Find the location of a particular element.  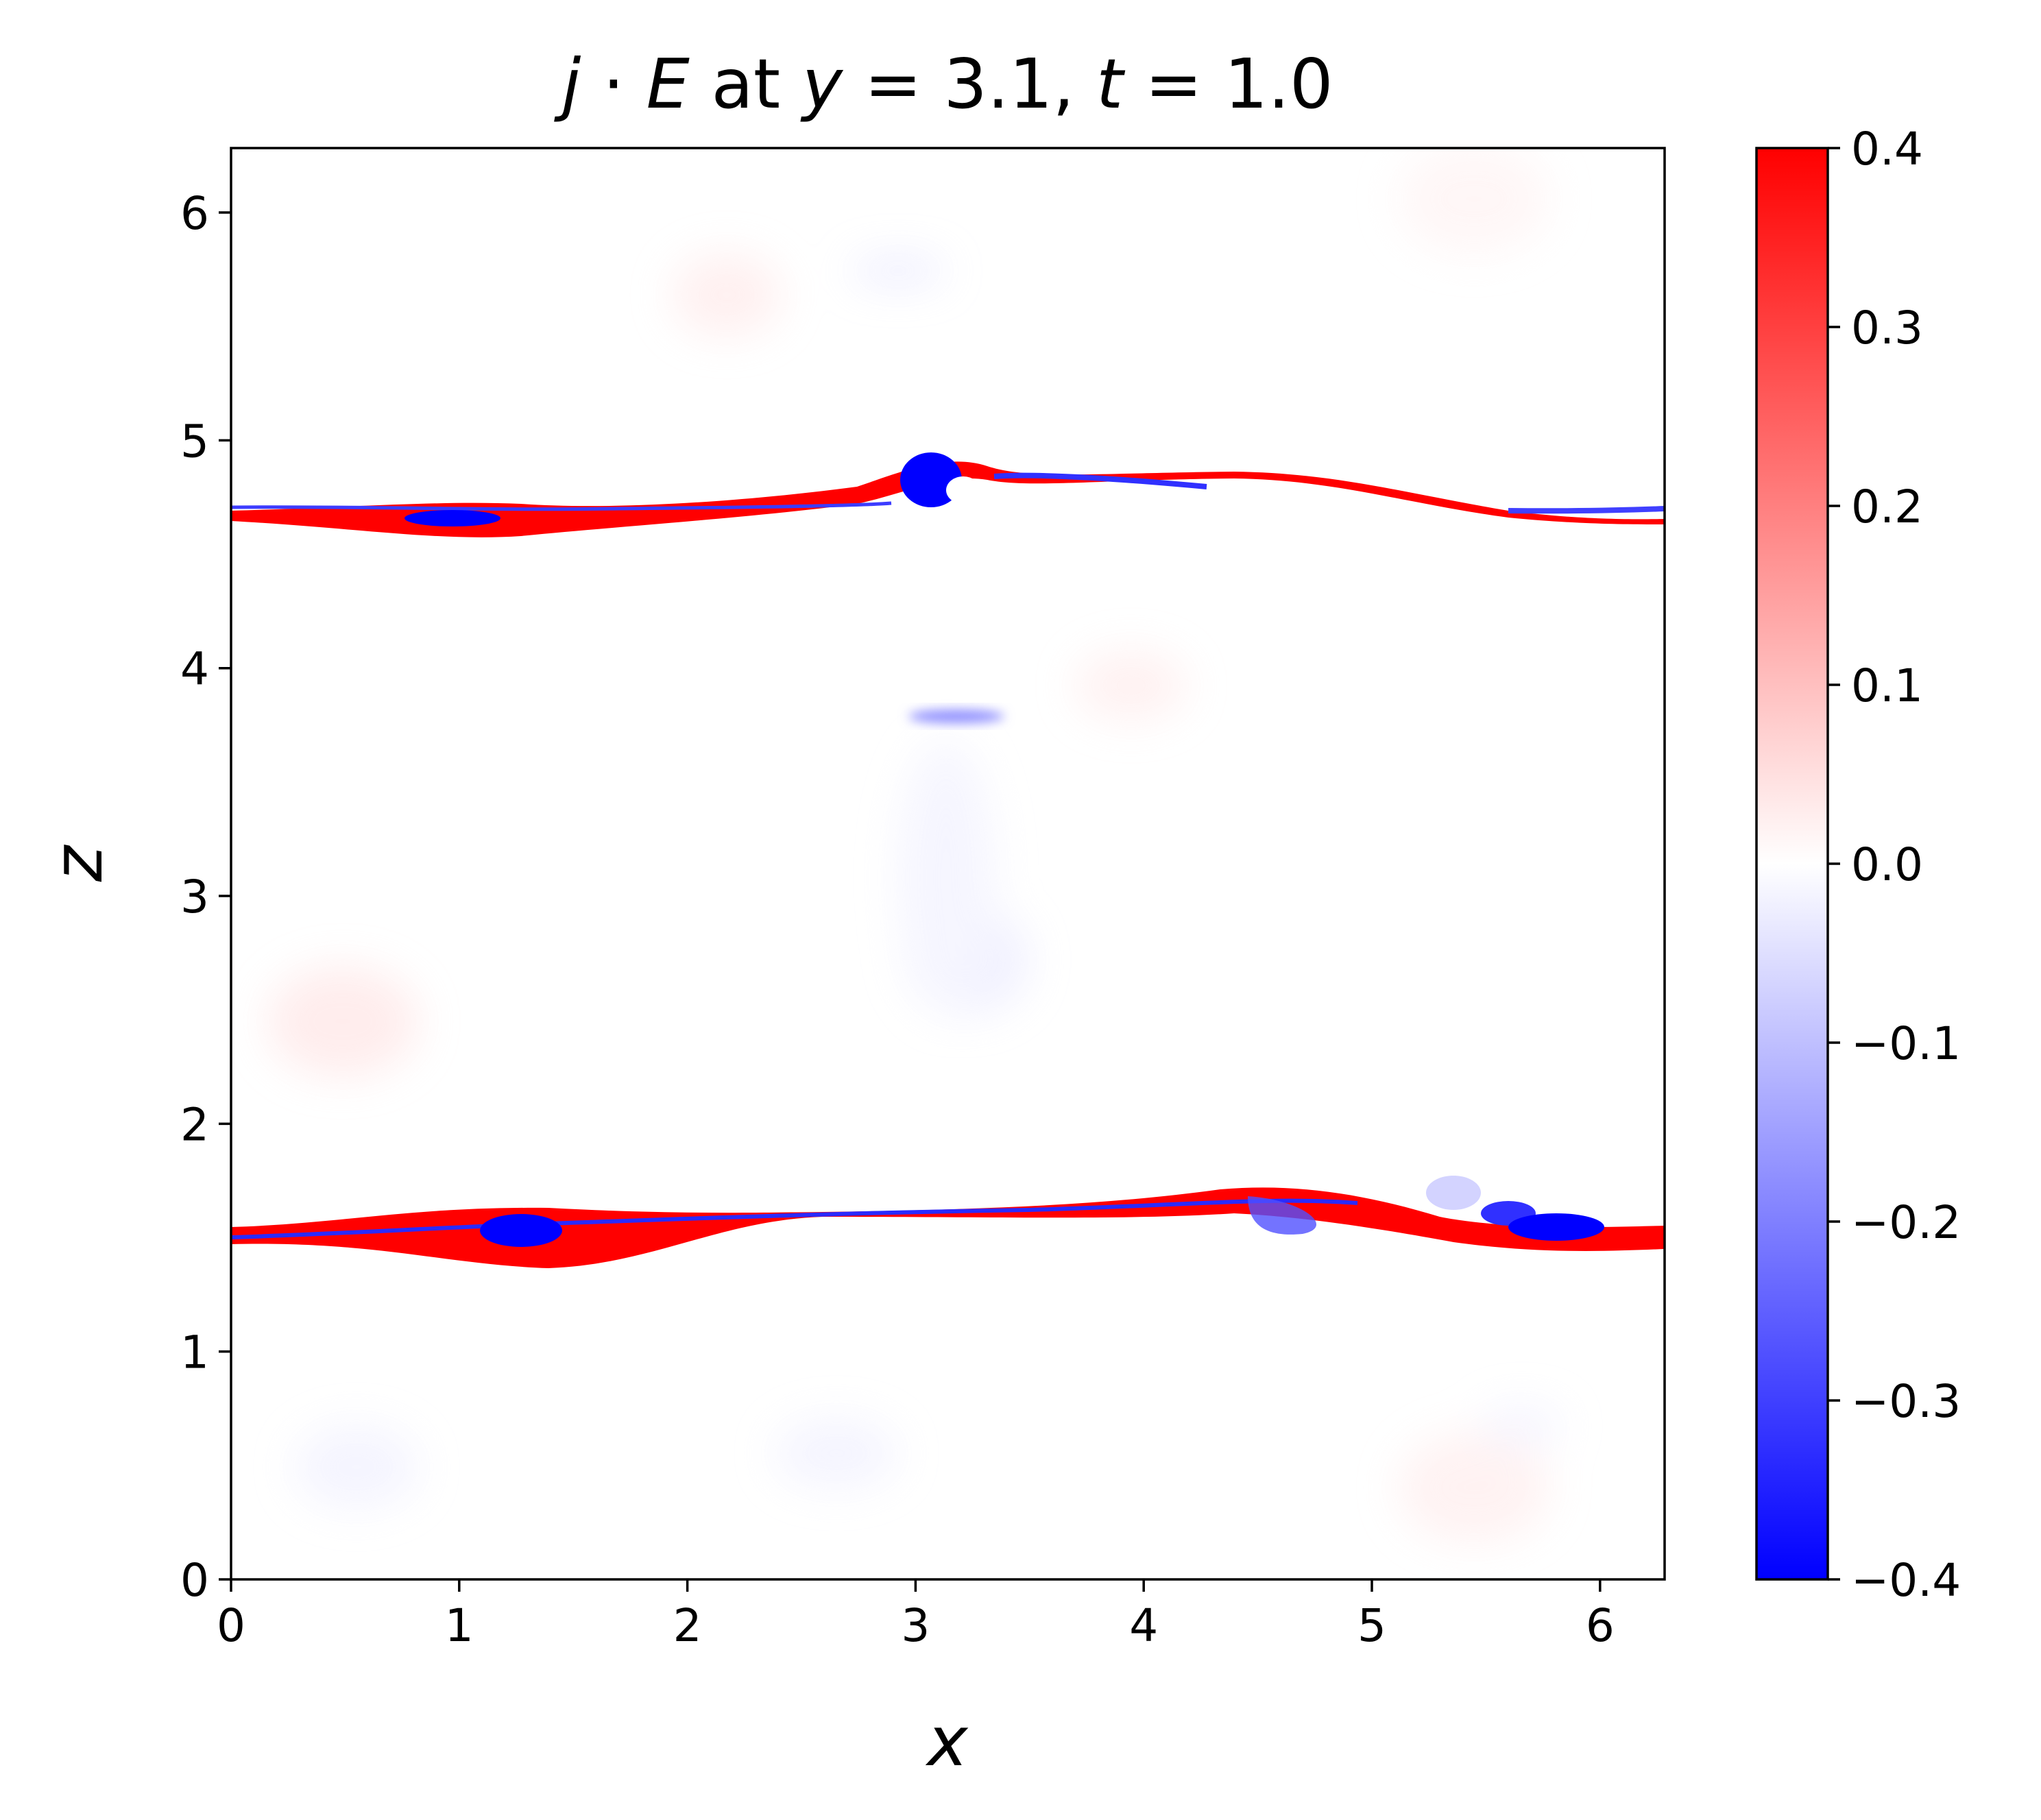

y-tick-label: 5 is located at coordinates (194, 441).